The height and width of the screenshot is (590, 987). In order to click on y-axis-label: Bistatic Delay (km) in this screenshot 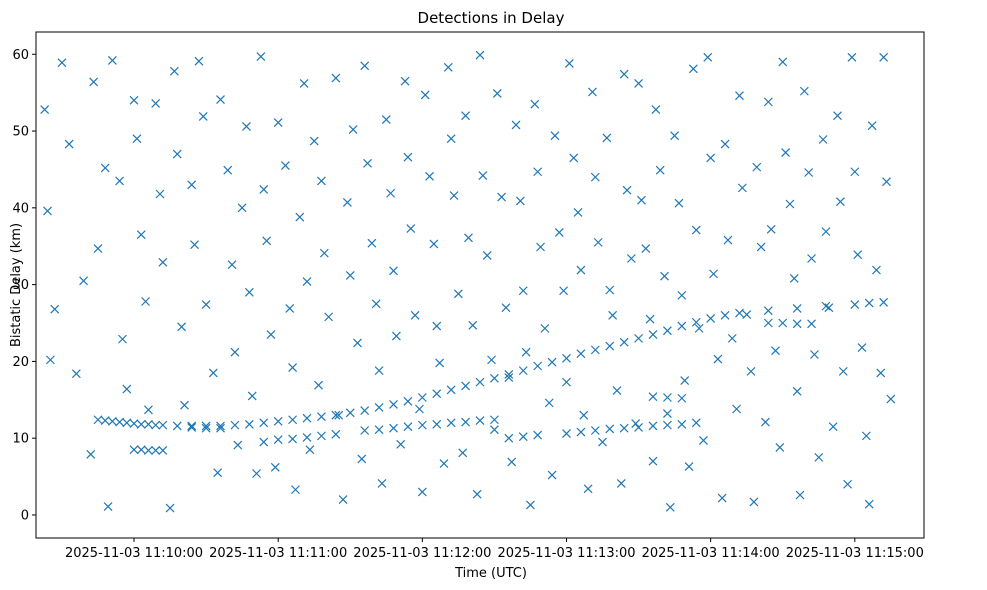, I will do `click(16, 285)`.